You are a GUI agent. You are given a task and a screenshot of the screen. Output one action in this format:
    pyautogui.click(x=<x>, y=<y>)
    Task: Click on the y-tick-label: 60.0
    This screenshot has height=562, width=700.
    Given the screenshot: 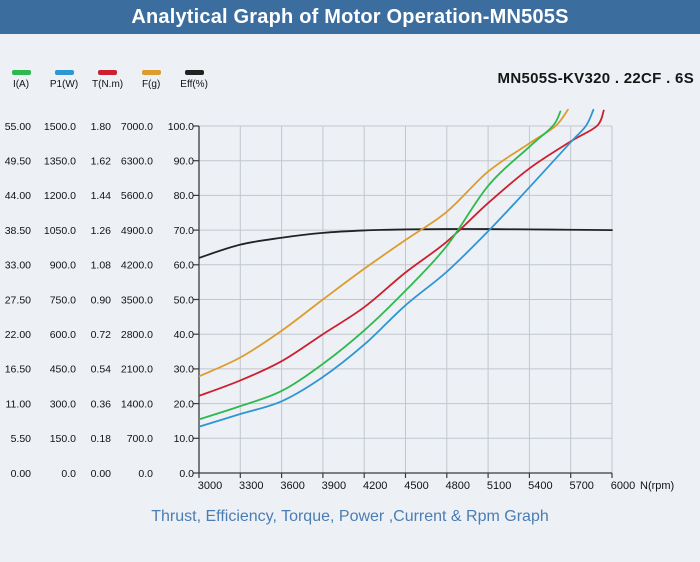 What is the action you would take?
    pyautogui.click(x=184, y=266)
    